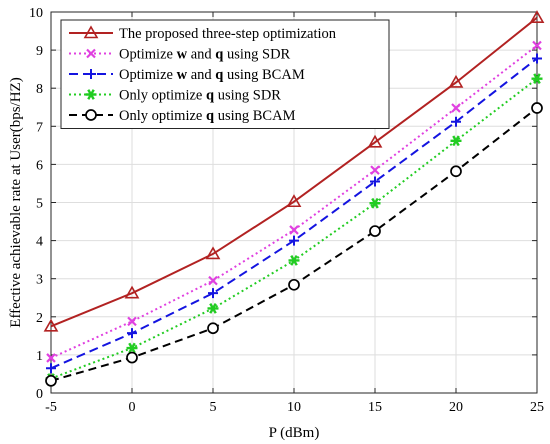 Image resolution: width=550 pixels, height=444 pixels. I want to click on legend-entry: The proposed three-step optimization, so click(203, 33).